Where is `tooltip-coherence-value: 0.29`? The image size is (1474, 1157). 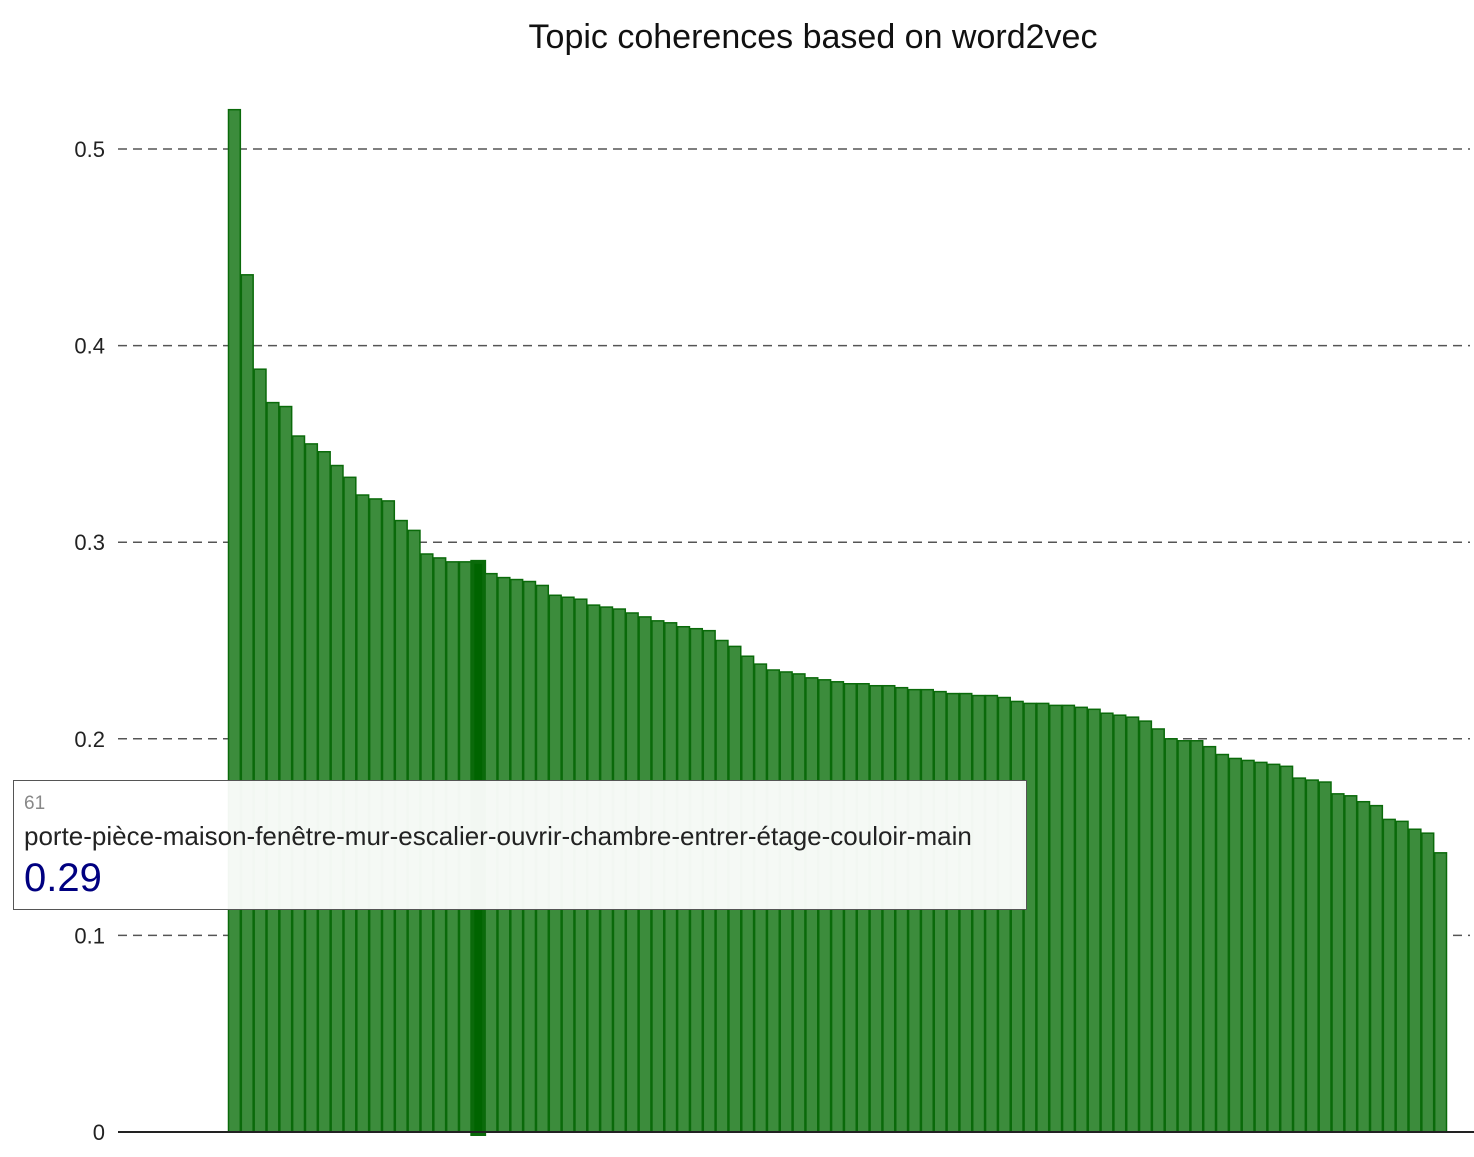
tooltip-coherence-value: 0.29 is located at coordinates (63, 878).